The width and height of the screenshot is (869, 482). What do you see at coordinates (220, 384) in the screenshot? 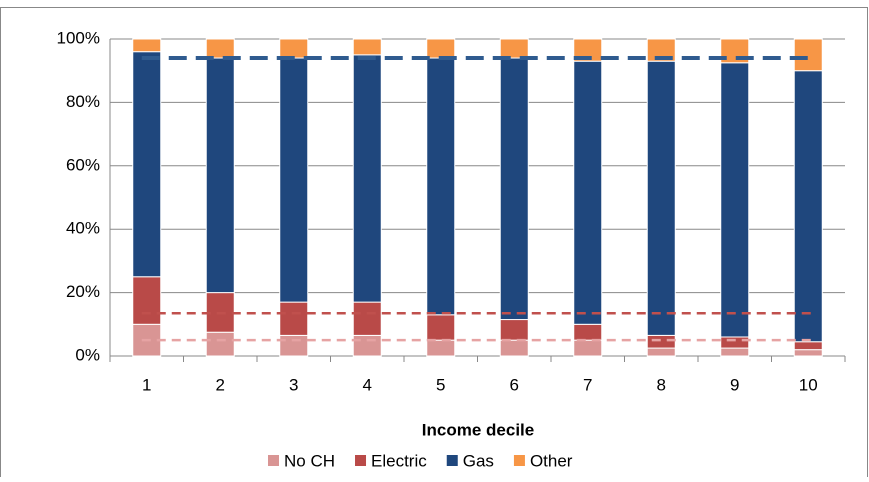
I see `x-tick-label: 2` at bounding box center [220, 384].